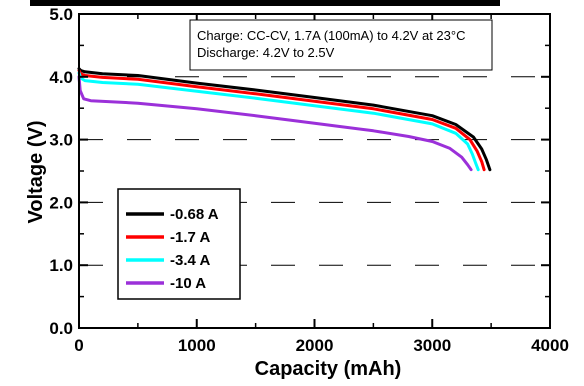 The height and width of the screenshot is (386, 584). What do you see at coordinates (328, 369) in the screenshot?
I see `x-axis-label: Capacity (mAh)` at bounding box center [328, 369].